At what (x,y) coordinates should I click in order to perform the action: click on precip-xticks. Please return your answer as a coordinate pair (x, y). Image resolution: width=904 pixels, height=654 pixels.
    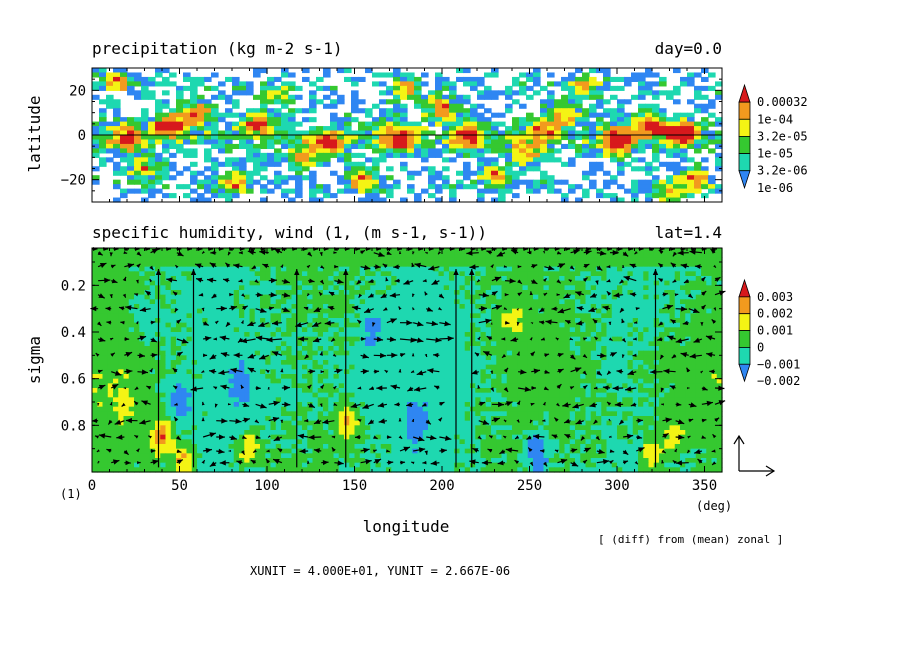
    Looking at the image, I should click on (407, 135).